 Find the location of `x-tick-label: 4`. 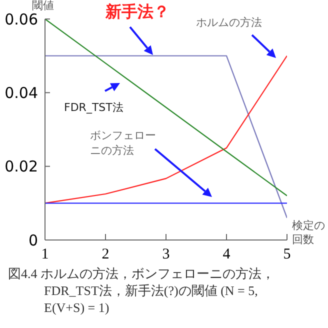

x-tick-label: 4 is located at coordinates (226, 254).